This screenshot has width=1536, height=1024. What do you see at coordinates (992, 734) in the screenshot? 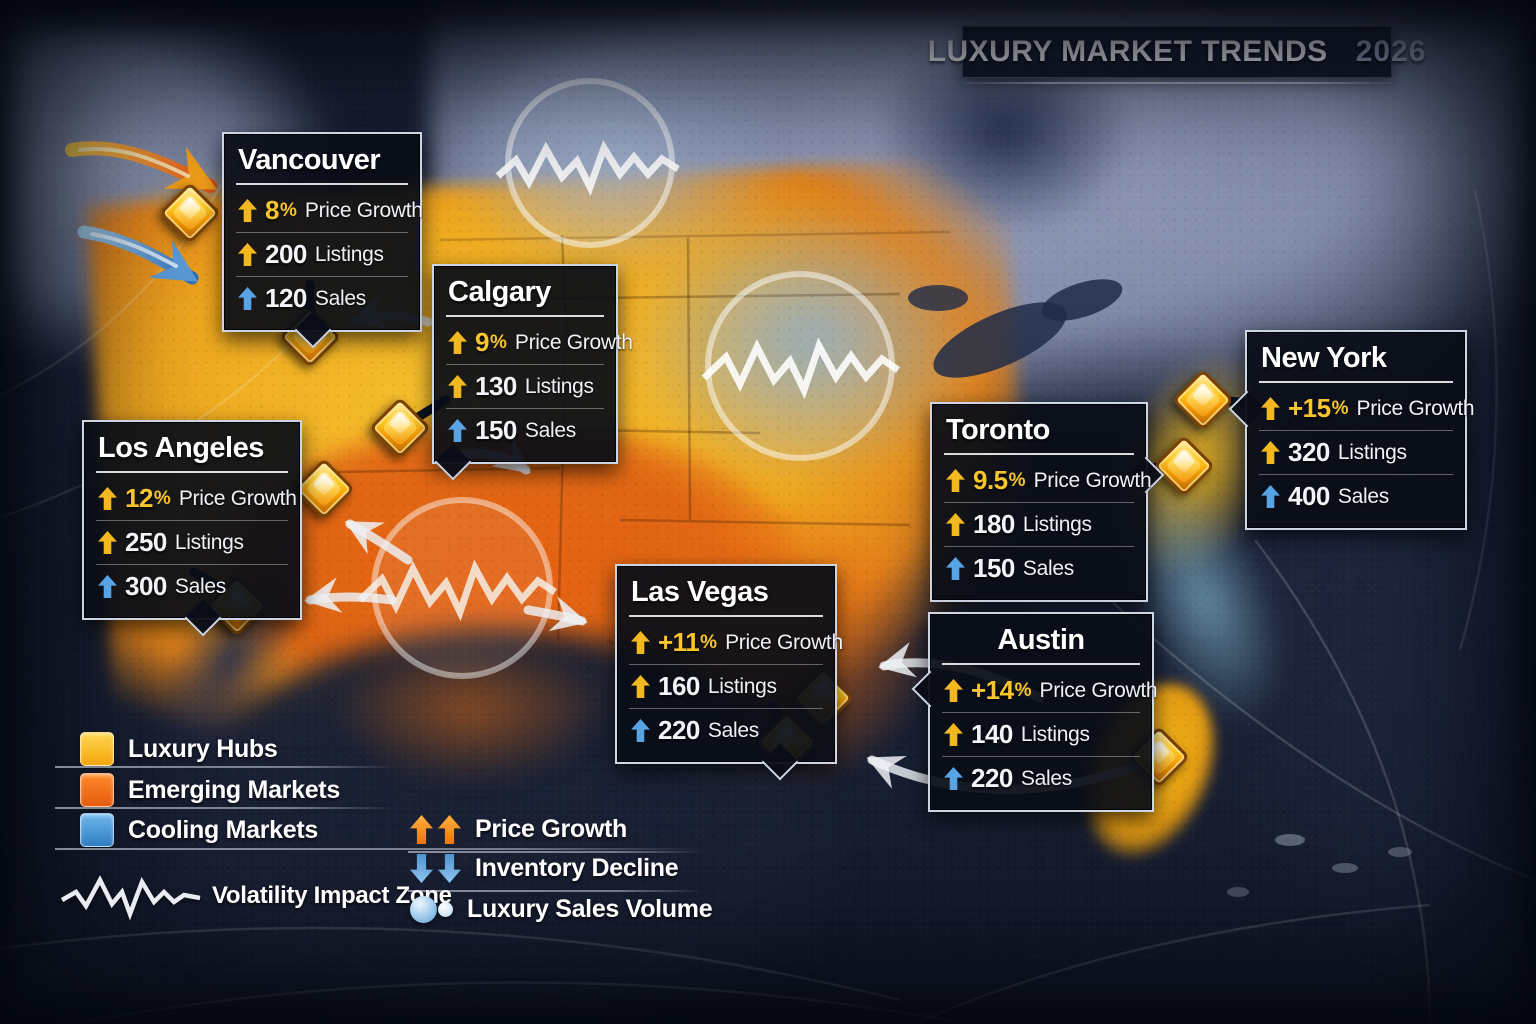
I see `listings-value: 140` at bounding box center [992, 734].